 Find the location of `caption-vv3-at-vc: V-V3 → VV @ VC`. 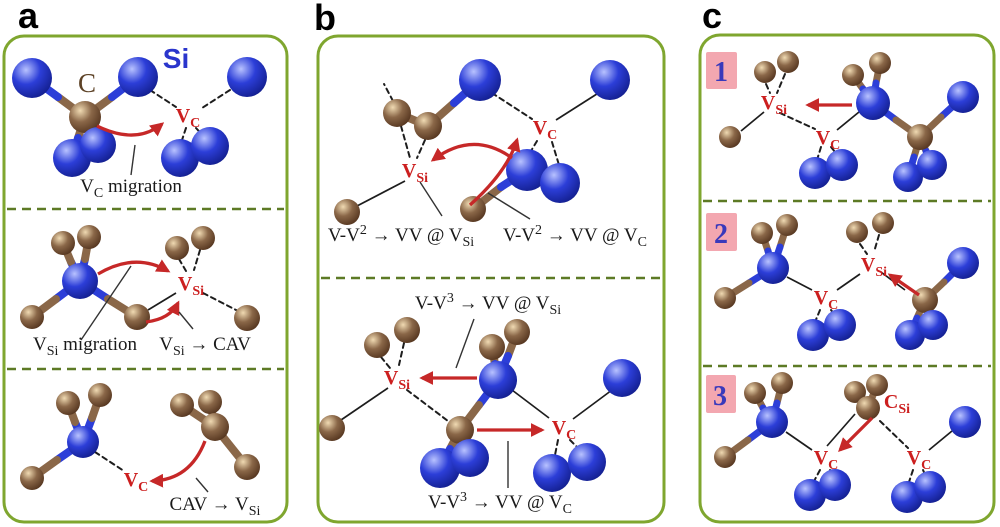

caption-vv3-at-vc: V-V3 → VV @ VC is located at coordinates (500, 503).